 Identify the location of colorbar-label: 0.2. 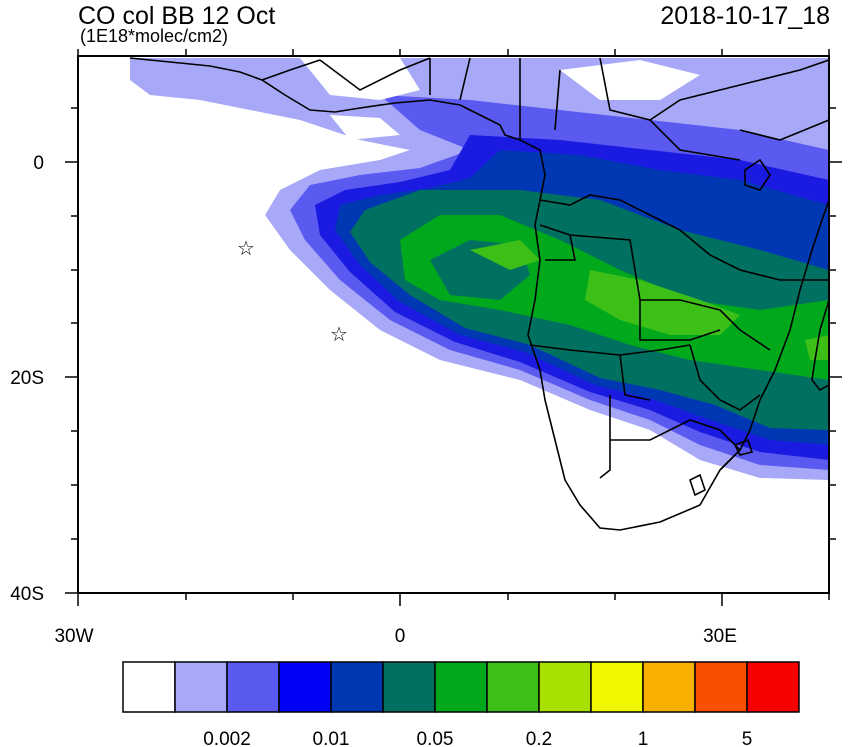
(539, 738).